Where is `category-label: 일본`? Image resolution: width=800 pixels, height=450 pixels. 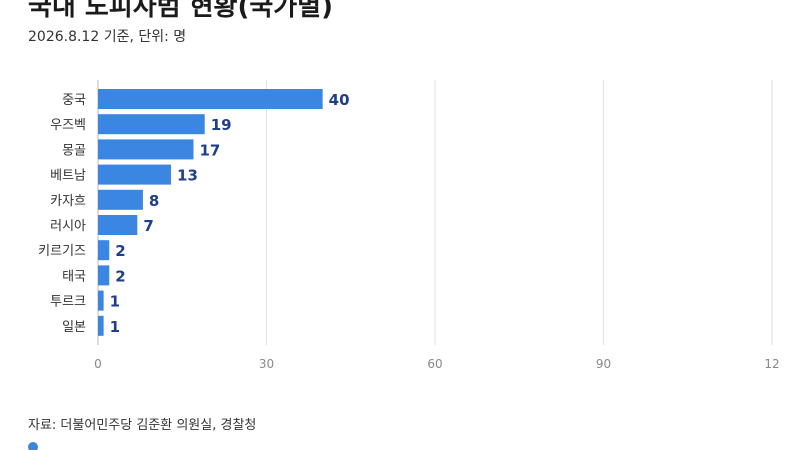
category-label: 일본 is located at coordinates (74, 327).